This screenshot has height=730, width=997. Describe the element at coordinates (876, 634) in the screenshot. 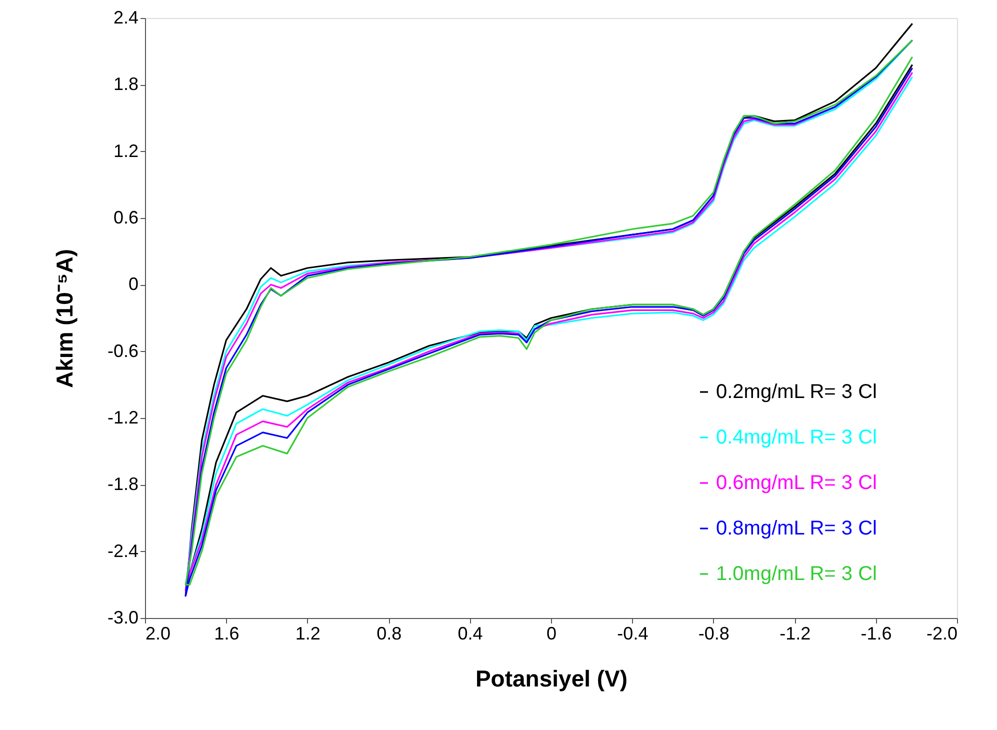

I see `x-tick-label: -1.6` at that location.